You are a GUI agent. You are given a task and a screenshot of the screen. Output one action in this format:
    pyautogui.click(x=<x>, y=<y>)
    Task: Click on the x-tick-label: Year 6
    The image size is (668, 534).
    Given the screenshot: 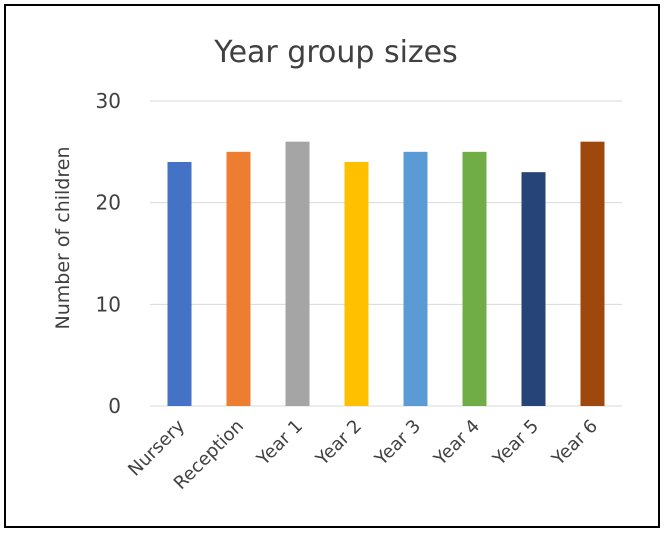 What is the action you would take?
    pyautogui.click(x=574, y=443)
    